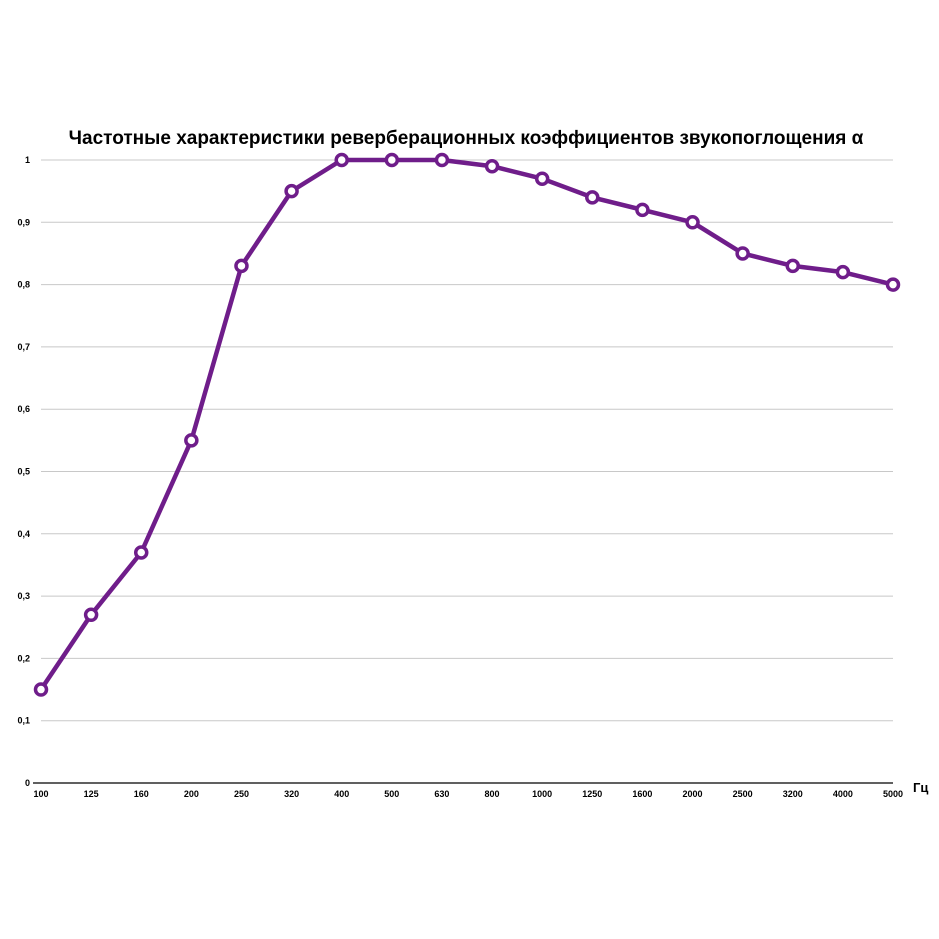 Image resolution: width=939 pixels, height=939 pixels. I want to click on x-tick-label: 4000, so click(843, 794).